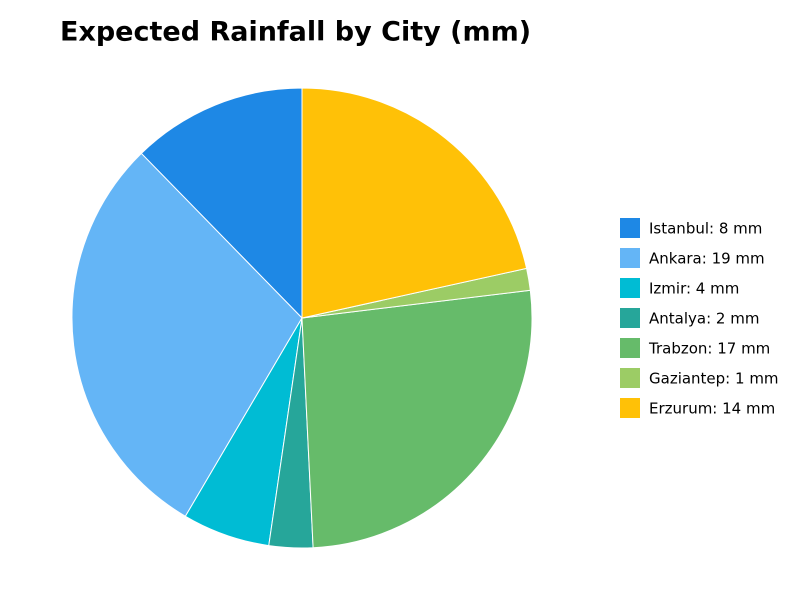 This screenshot has width=800, height=600. I want to click on legend-label: Istanbul: 8 mm, so click(705, 229).